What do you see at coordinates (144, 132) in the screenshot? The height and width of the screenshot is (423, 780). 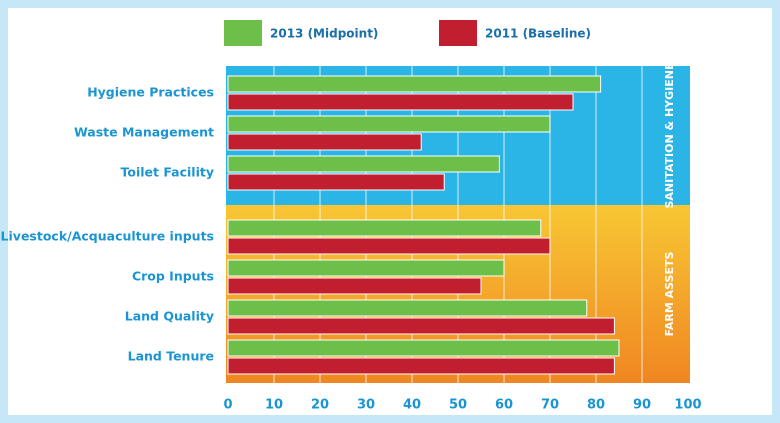 I see `category-label: Waste Management` at bounding box center [144, 132].